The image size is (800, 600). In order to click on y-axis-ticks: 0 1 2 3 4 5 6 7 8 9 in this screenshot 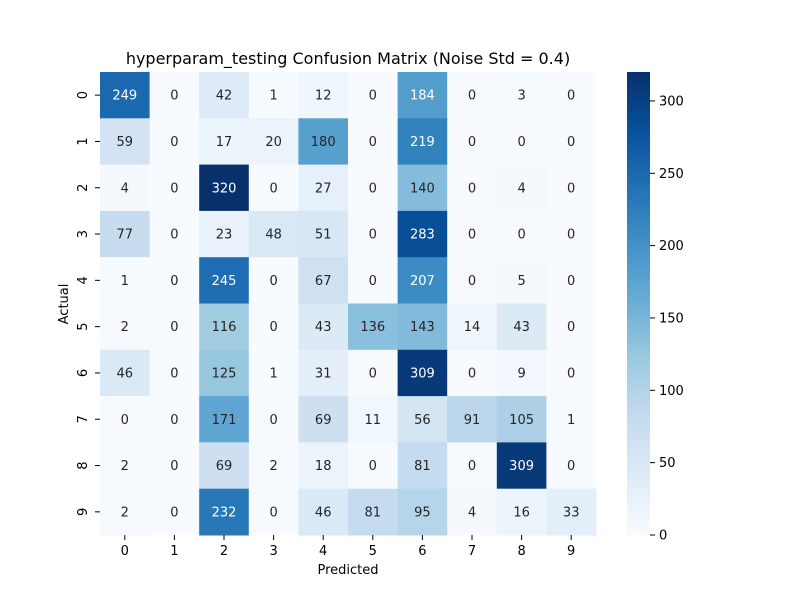, I will do `click(88, 303)`.